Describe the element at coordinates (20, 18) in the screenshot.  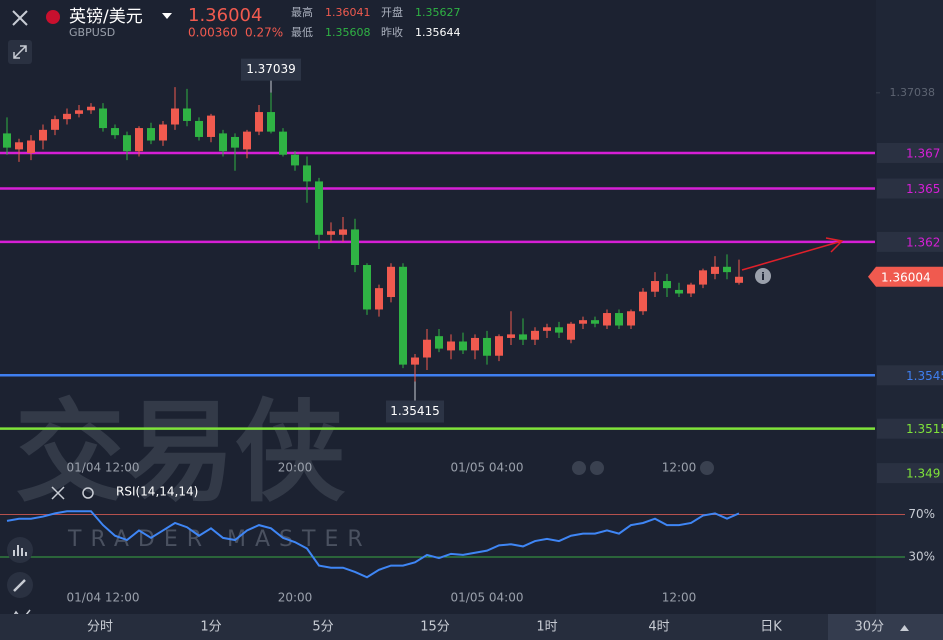
I see `close-button` at that location.